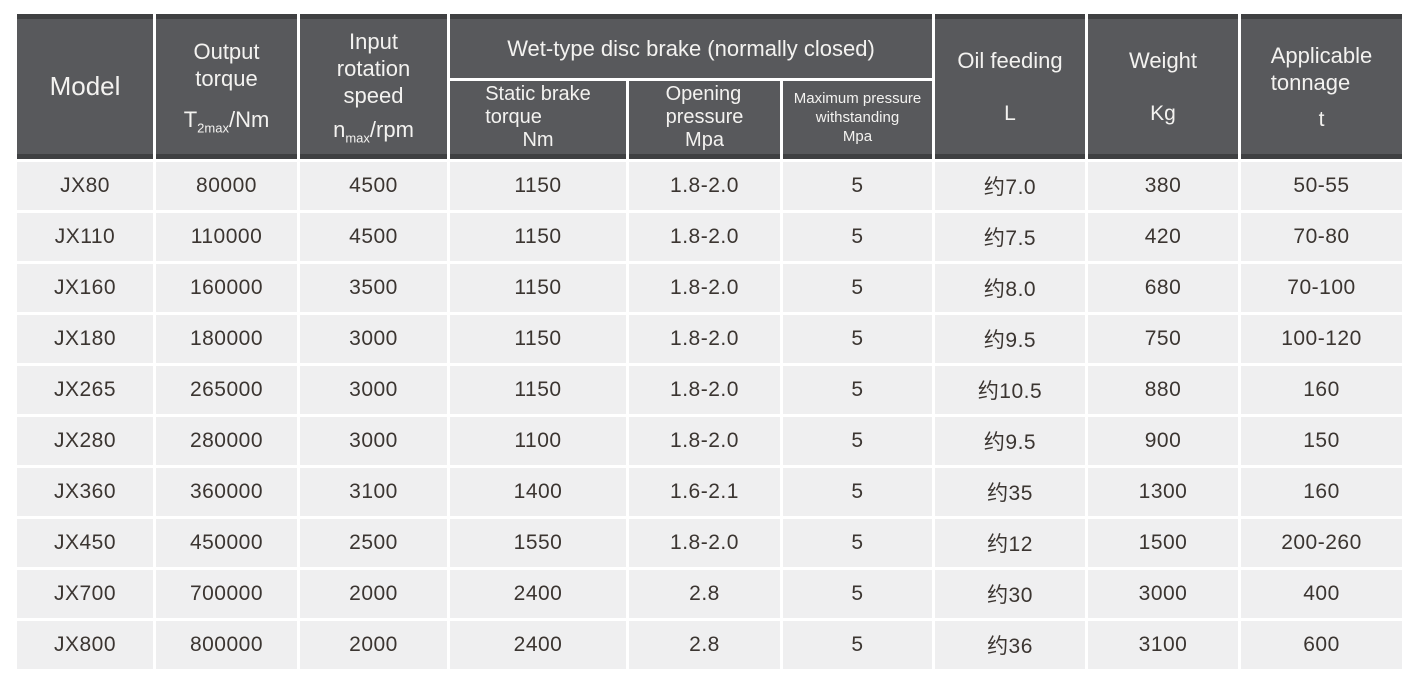  Describe the element at coordinates (373, 41) in the screenshot. I see `header-input-speed-line1: Input` at that location.